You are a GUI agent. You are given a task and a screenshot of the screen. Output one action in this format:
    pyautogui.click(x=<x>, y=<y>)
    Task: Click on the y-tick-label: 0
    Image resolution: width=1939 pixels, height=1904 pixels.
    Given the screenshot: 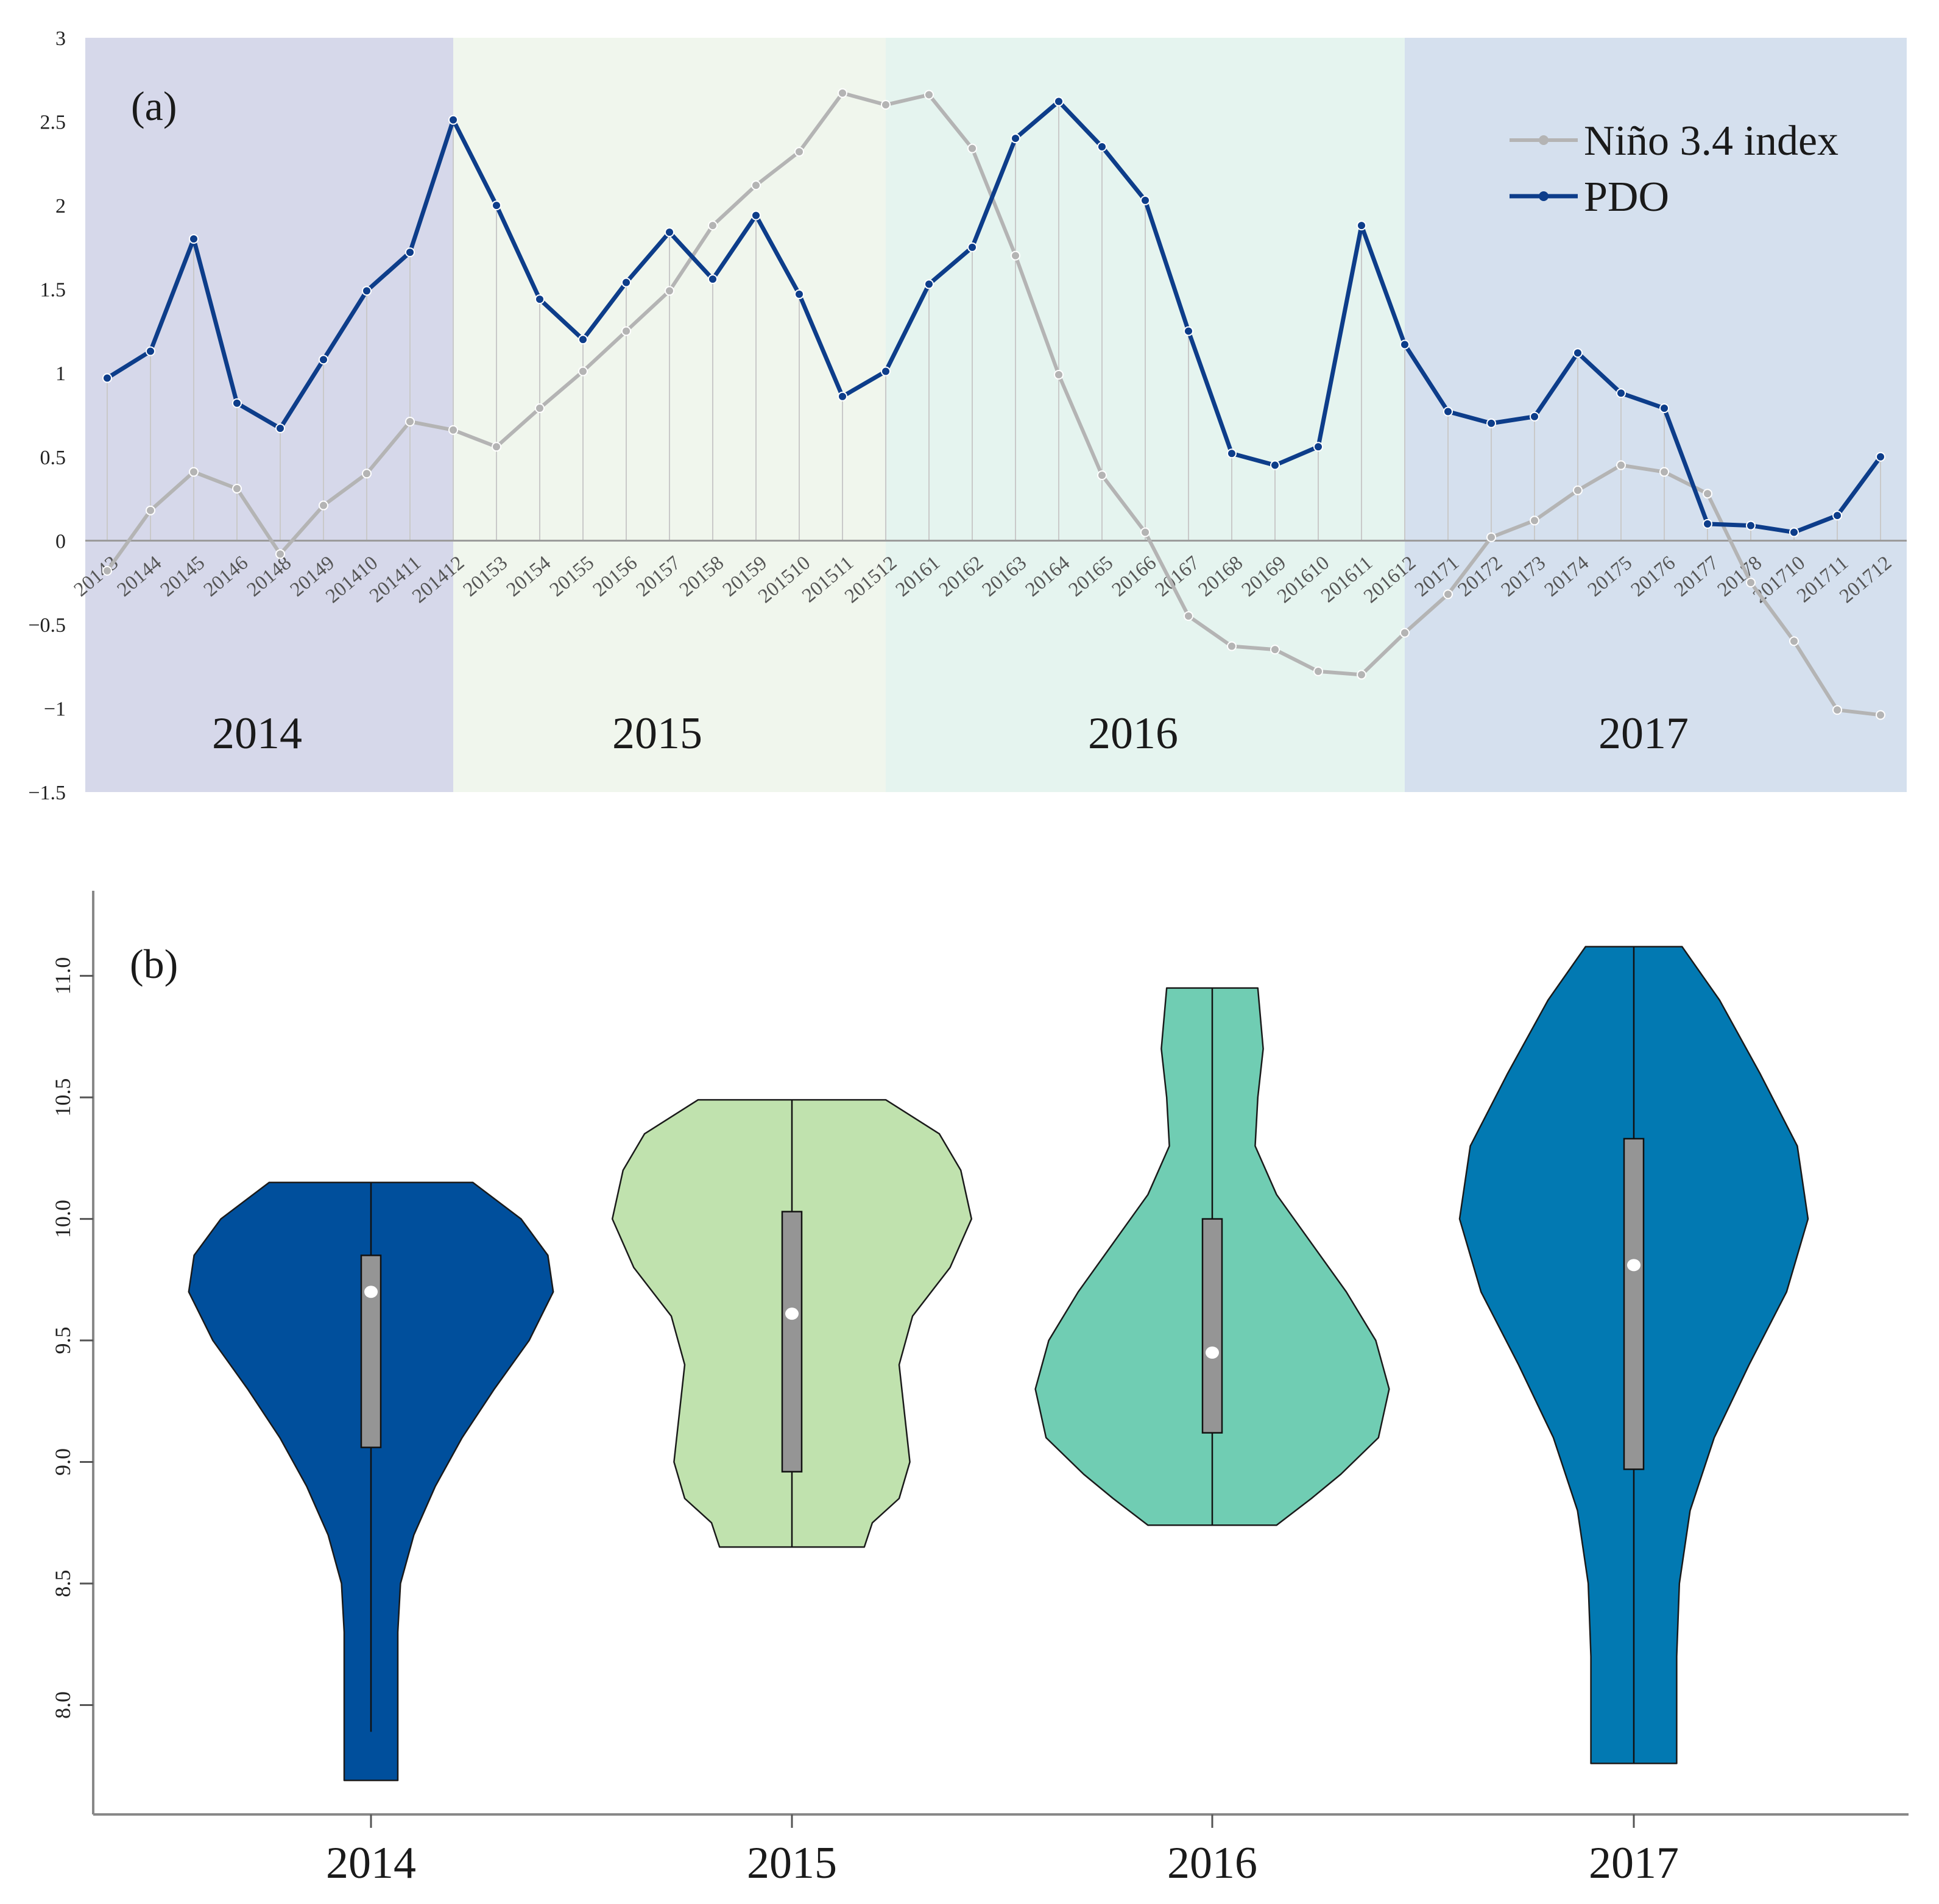 What is the action you would take?
    pyautogui.click(x=60, y=541)
    